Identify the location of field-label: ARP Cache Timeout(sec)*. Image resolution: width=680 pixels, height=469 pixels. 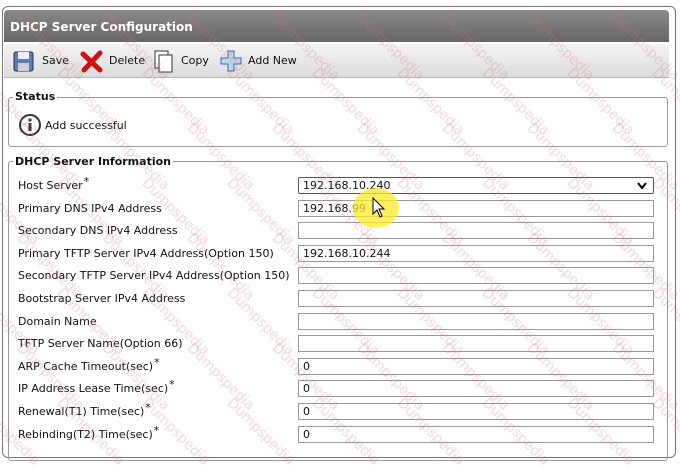
(89, 364).